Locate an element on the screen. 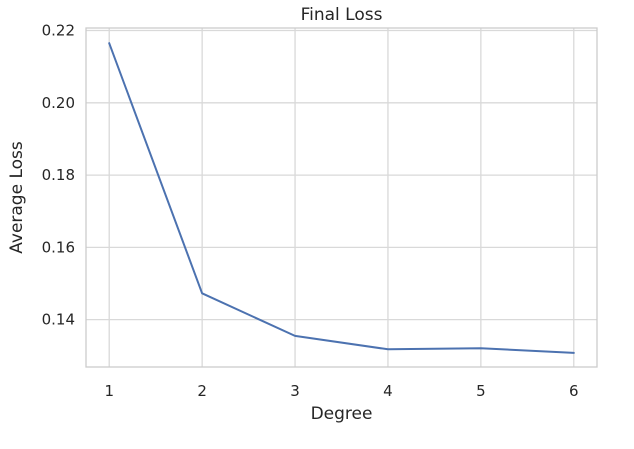 The height and width of the screenshot is (449, 634). x-tick-label: 3 is located at coordinates (295, 391).